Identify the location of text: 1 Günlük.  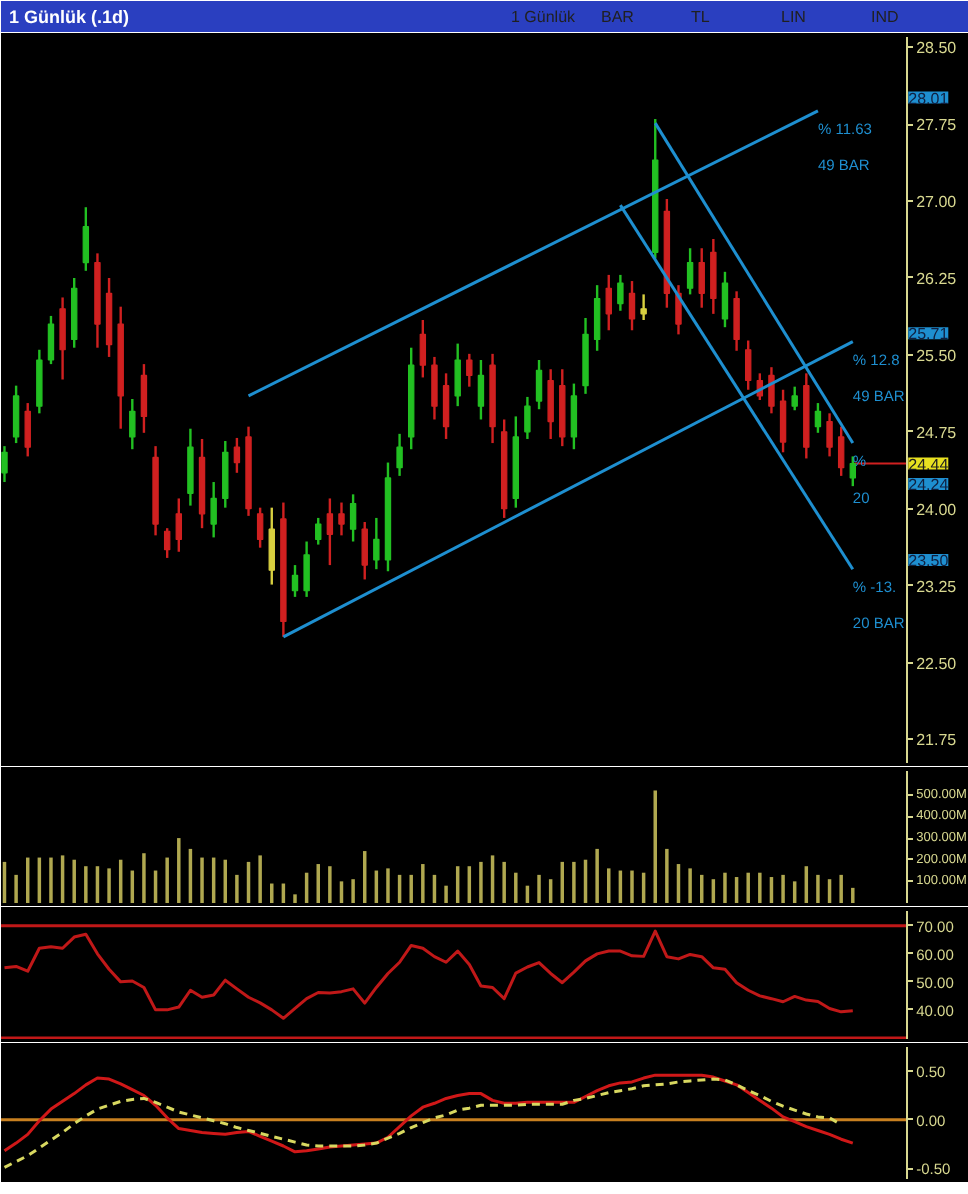
(544, 17).